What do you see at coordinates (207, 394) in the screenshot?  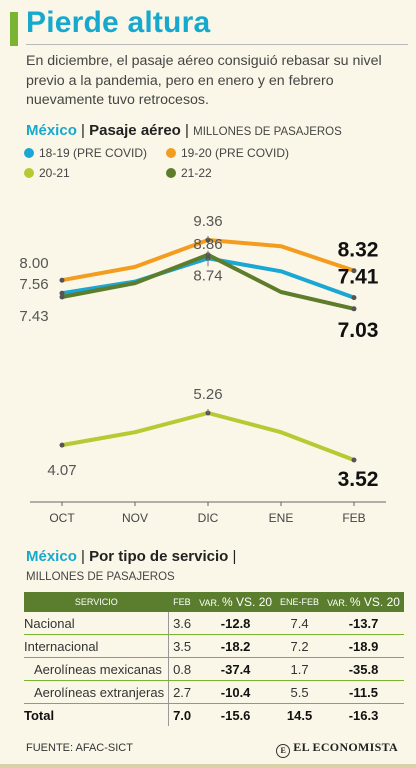 I see `data-label: 5.26` at bounding box center [207, 394].